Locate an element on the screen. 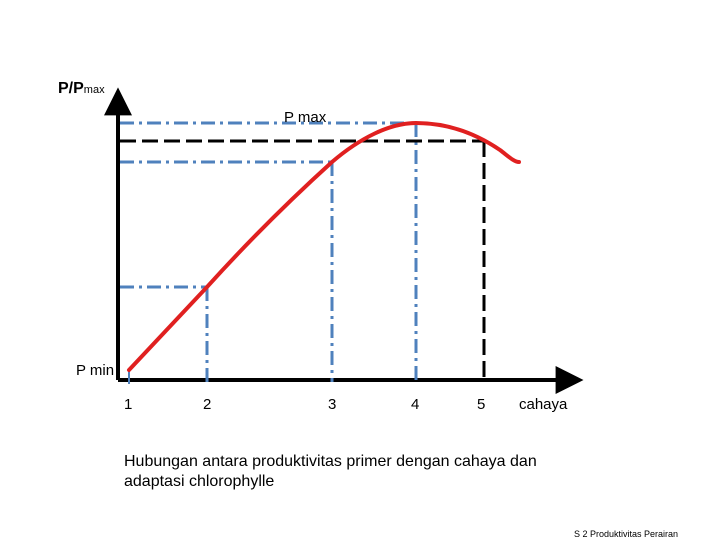 The height and width of the screenshot is (540, 720). p-max-label: P max is located at coordinates (305, 117).